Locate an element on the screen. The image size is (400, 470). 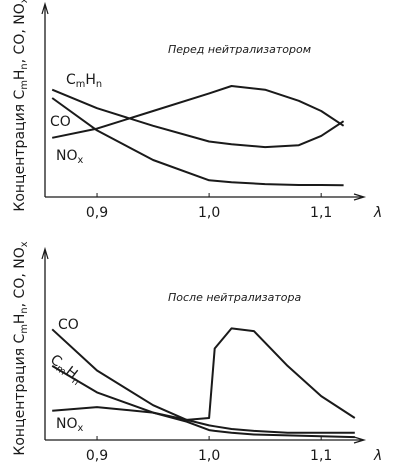
chart-title: Перед нейтрализатором is located at coordinates (239, 49).